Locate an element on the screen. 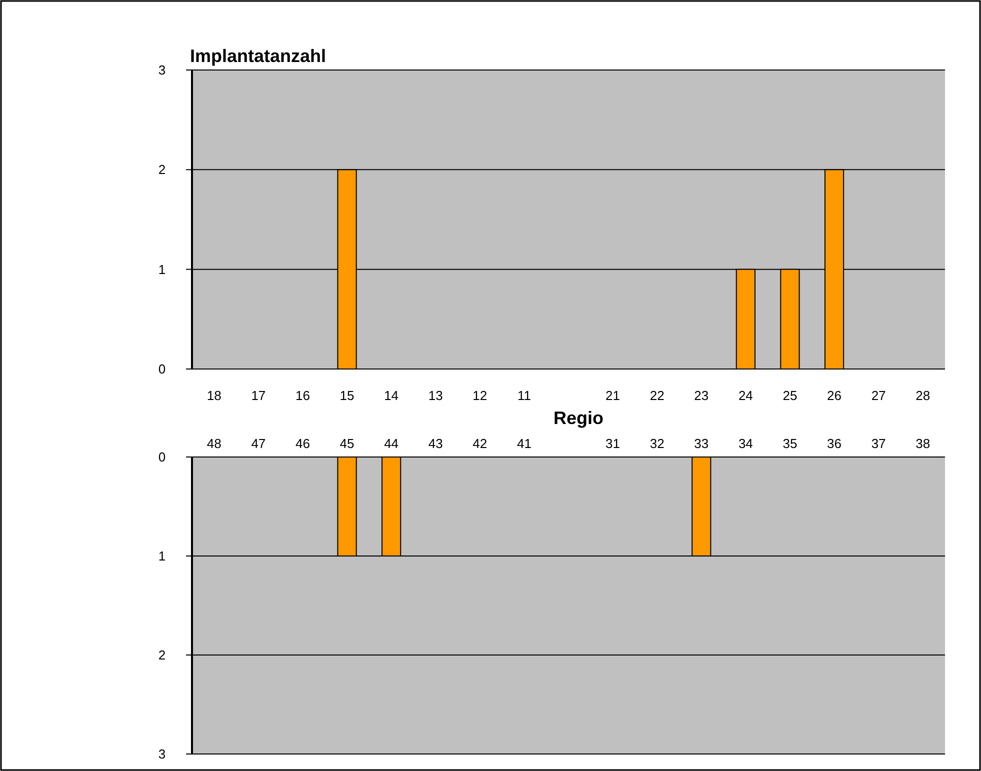  x-tick-label: 14 is located at coordinates (391, 395).